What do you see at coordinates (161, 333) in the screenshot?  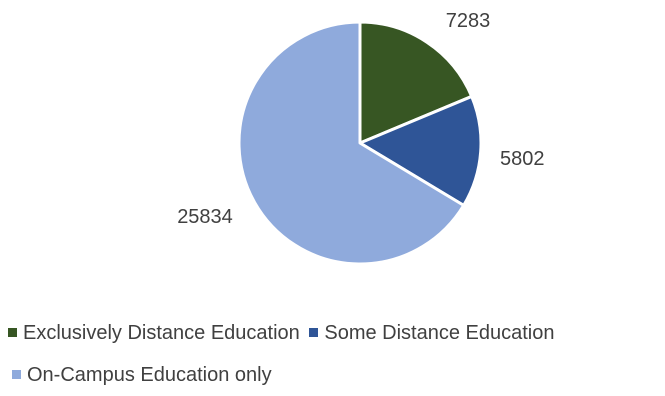 I see `legend-label-exclusively-distance: Exclusively Distance Education` at bounding box center [161, 333].